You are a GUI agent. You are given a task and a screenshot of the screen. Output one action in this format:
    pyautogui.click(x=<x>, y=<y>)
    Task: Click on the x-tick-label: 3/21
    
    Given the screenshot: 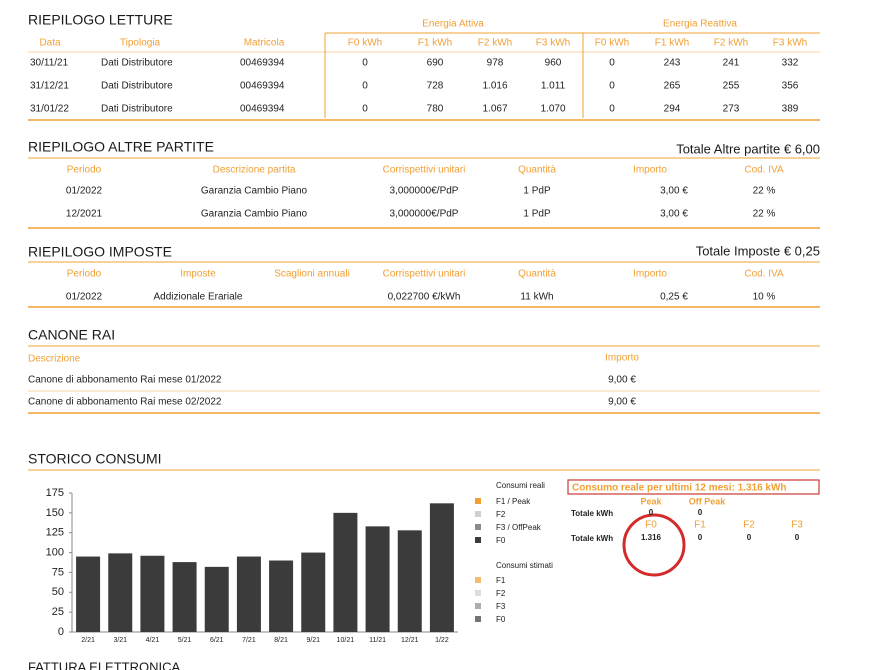 What is the action you would take?
    pyautogui.click(x=120, y=640)
    